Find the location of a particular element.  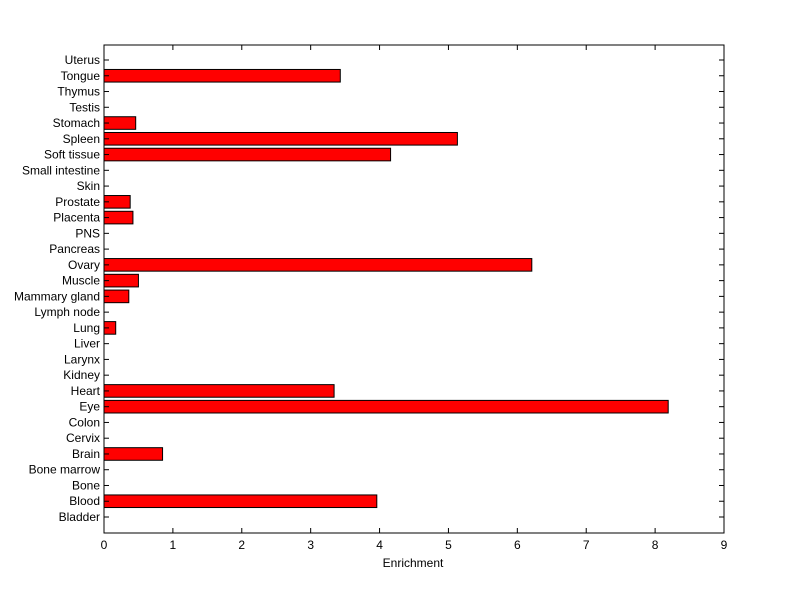

bar-eye is located at coordinates (386, 406).